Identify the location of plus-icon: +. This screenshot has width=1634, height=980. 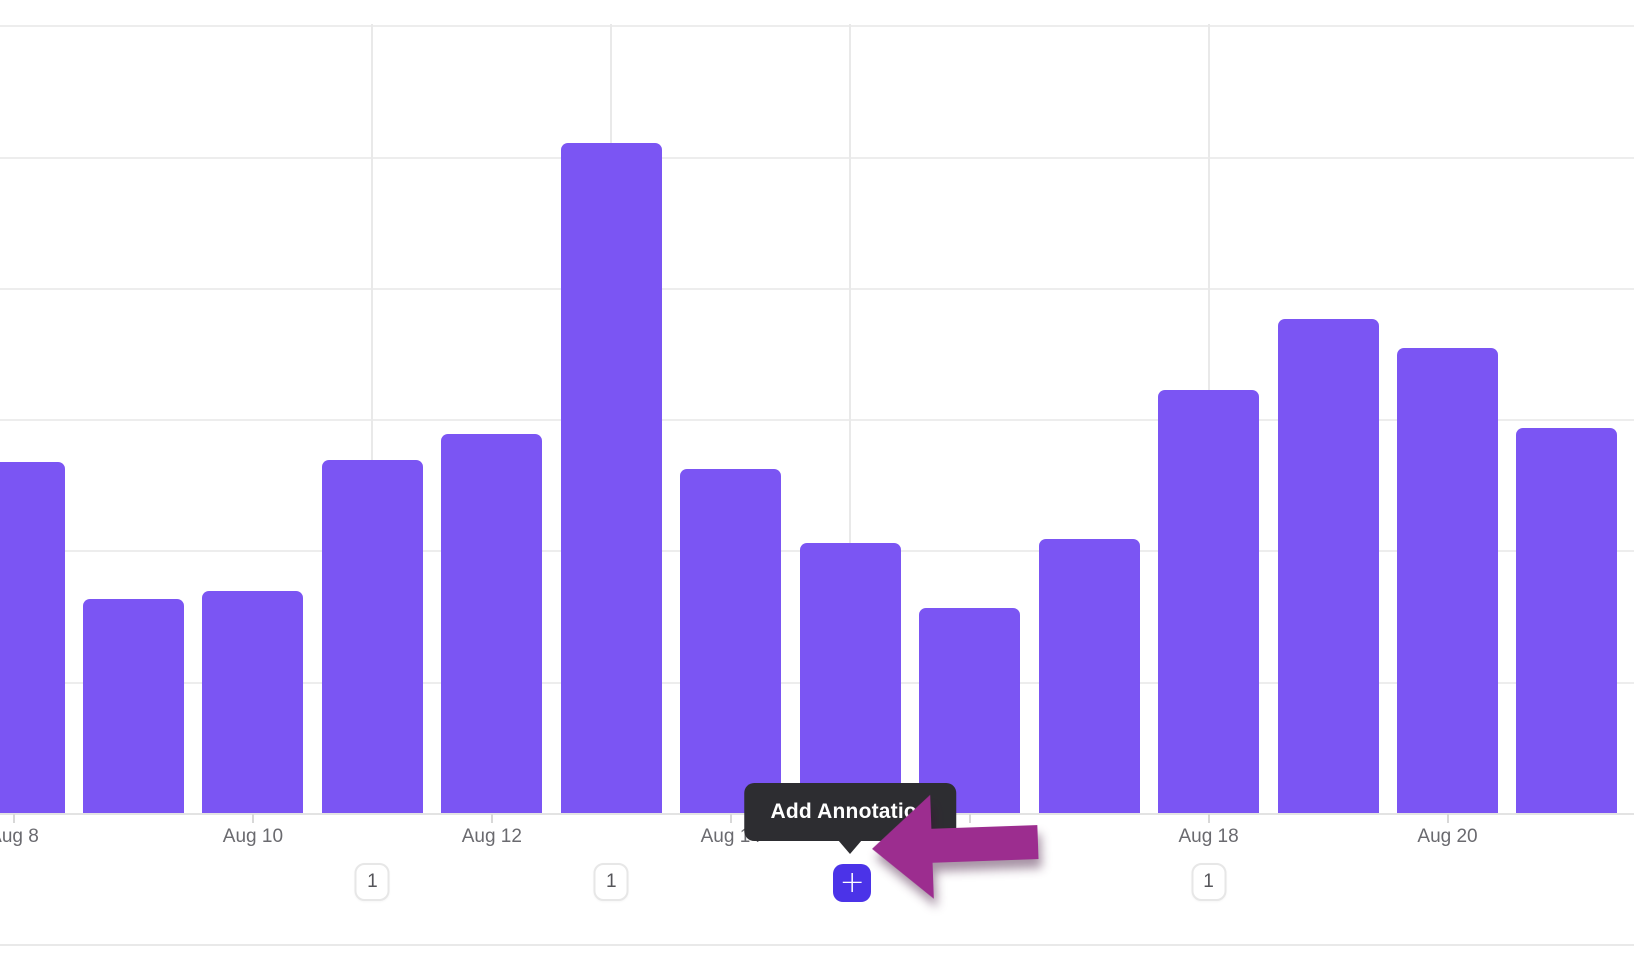
(852, 882).